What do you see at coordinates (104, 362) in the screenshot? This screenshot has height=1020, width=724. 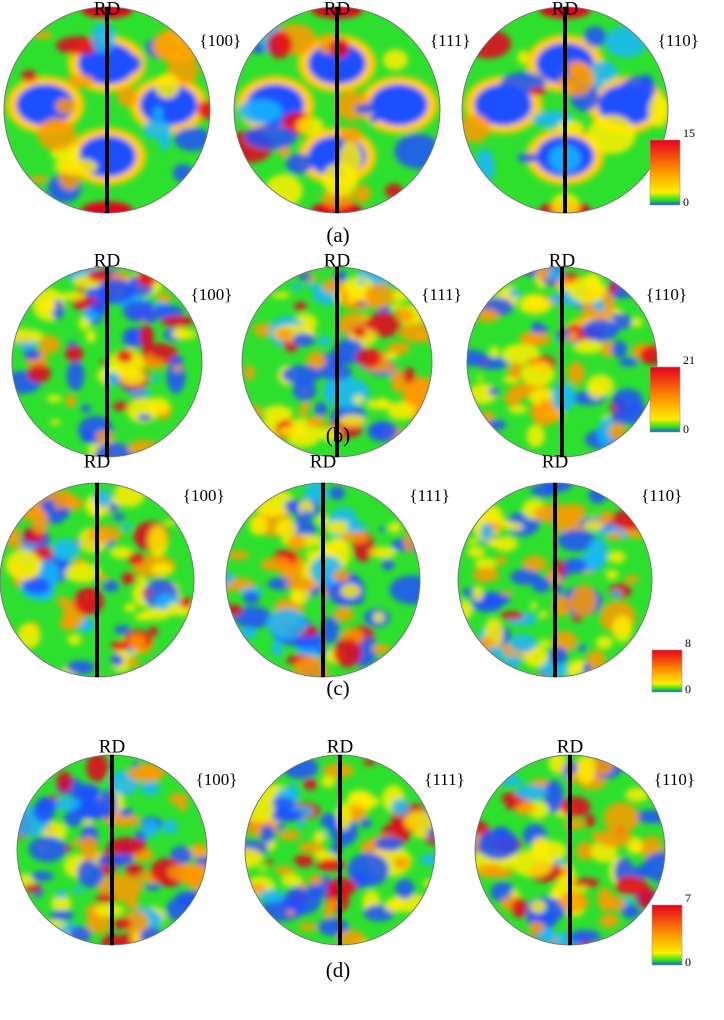 I see `texture` at bounding box center [104, 362].